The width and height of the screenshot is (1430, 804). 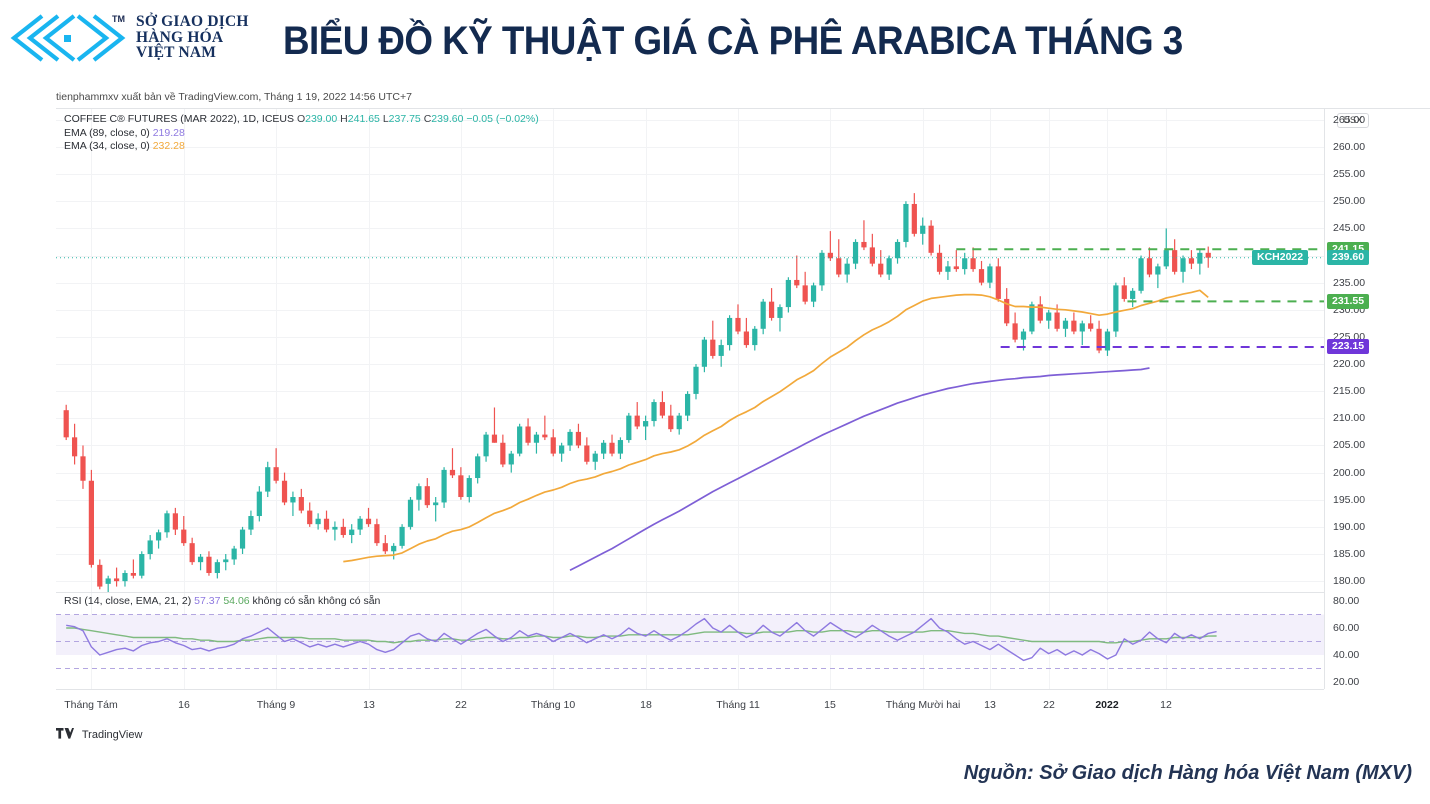 I want to click on price-badge: 239.60, so click(x=1348, y=258).